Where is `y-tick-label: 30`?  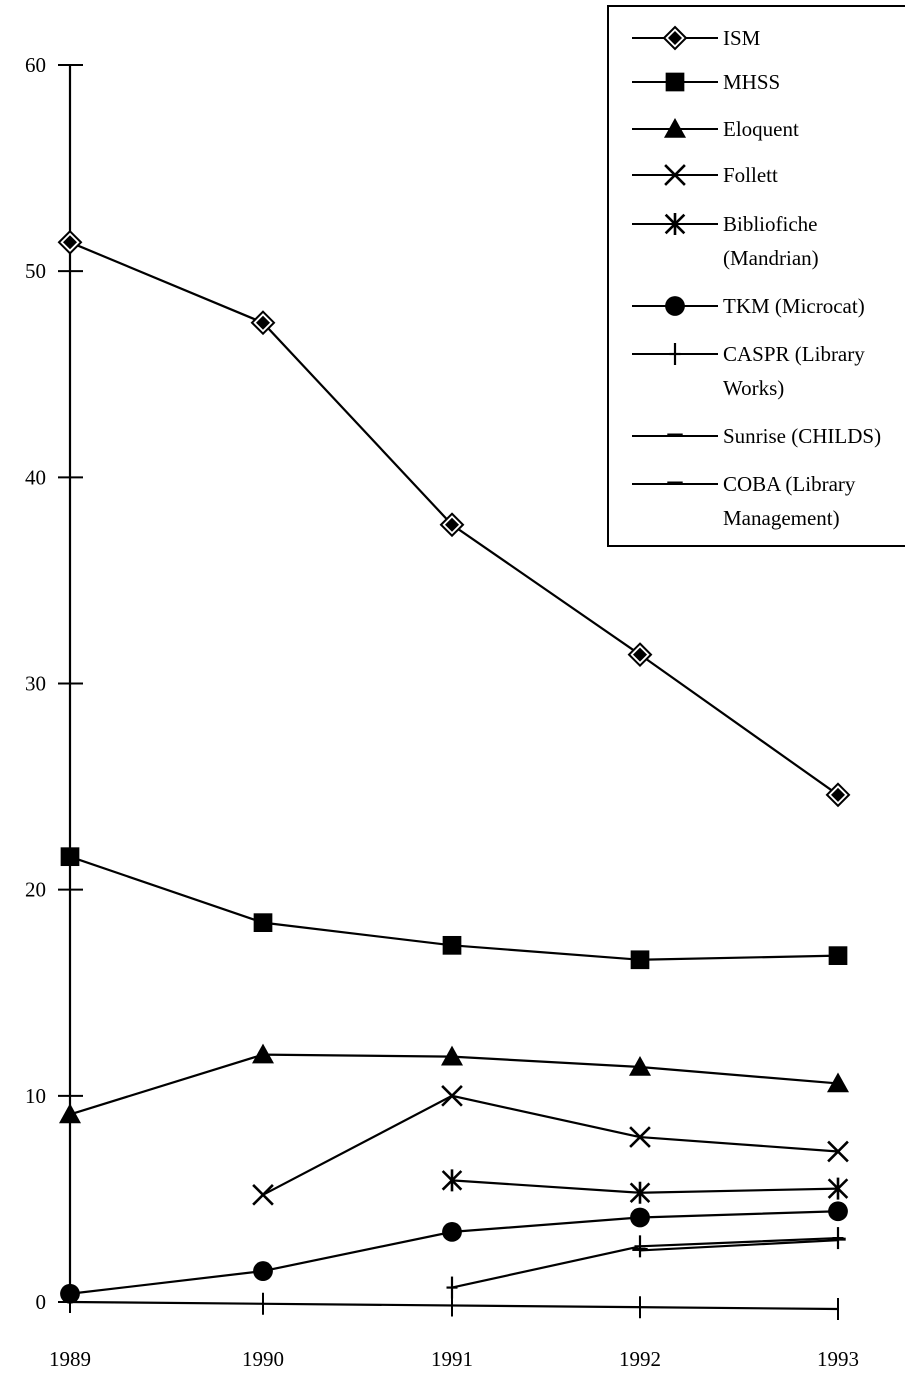 y-tick-label: 30 is located at coordinates (35, 684).